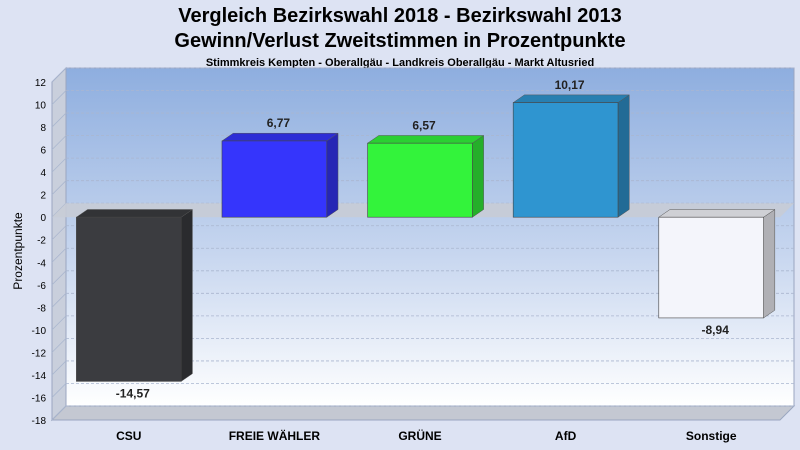 Image resolution: width=800 pixels, height=450 pixels. What do you see at coordinates (43, 196) in the screenshot?
I see `y-tick-label: 2` at bounding box center [43, 196].